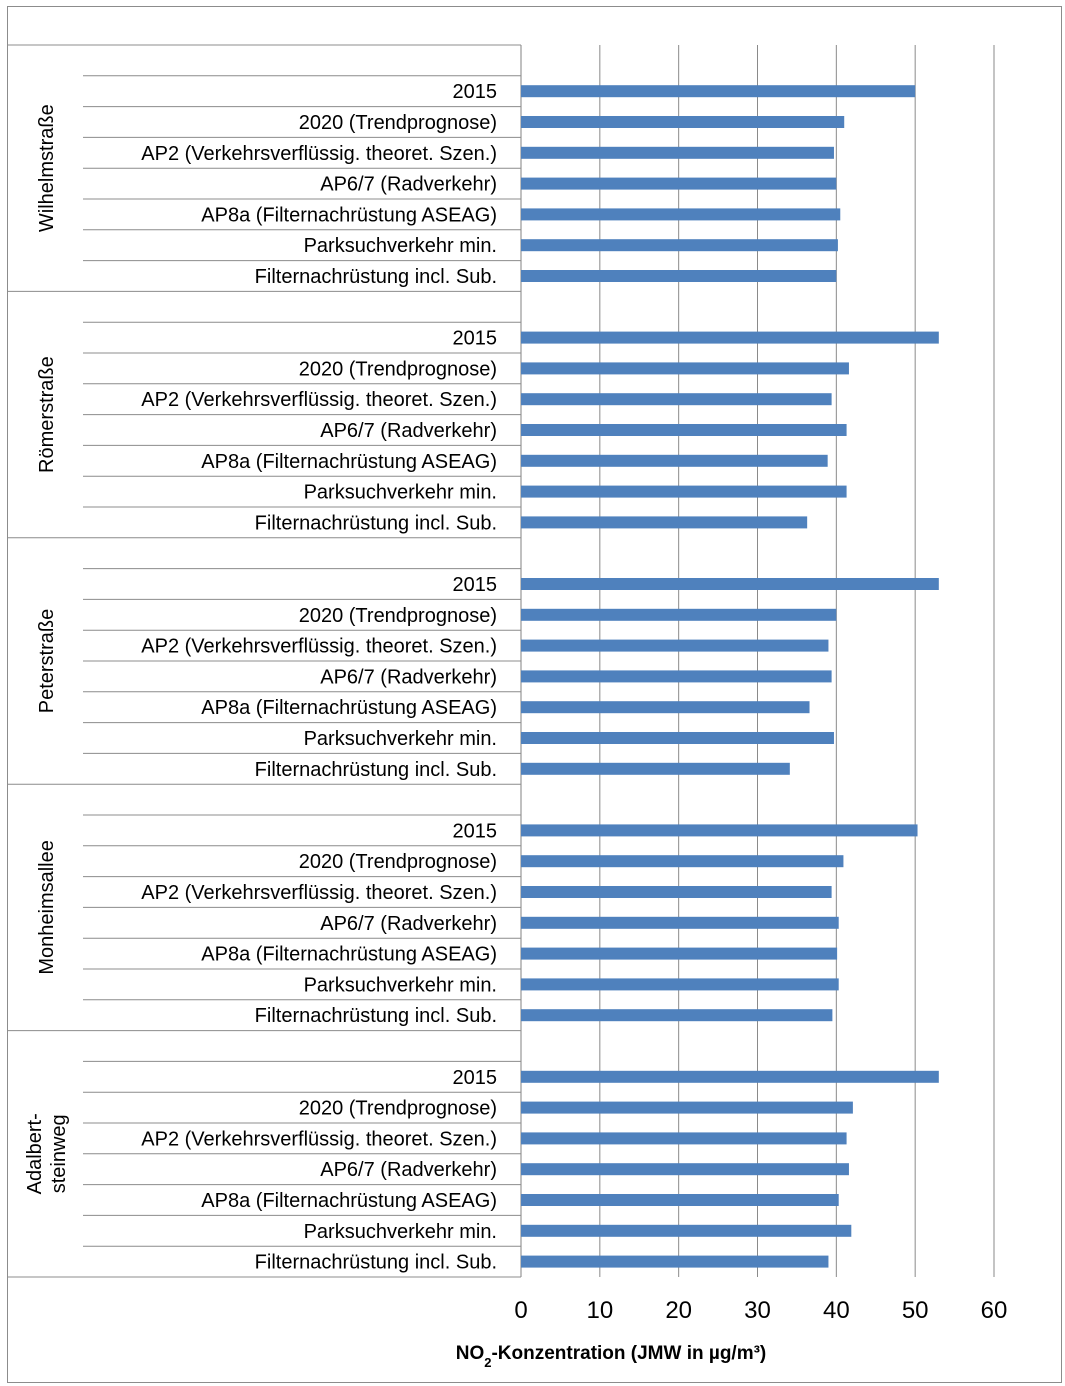 Image resolution: width=1065 pixels, height=1386 pixels. Describe the element at coordinates (35, 1153) in the screenshot. I see `group-label: Adalbert-` at that location.